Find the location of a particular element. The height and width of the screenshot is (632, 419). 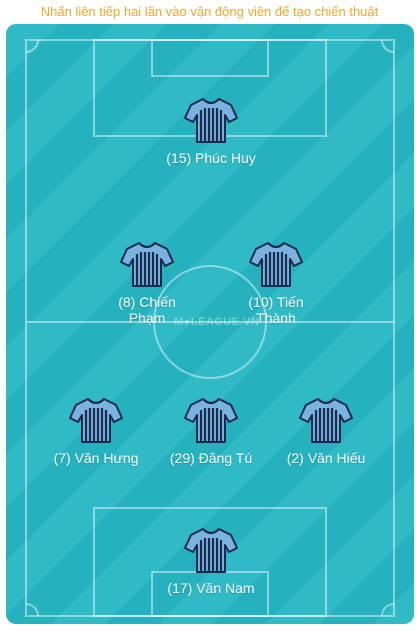

player-15: (15) Phúc Huy is located at coordinates (211, 131).